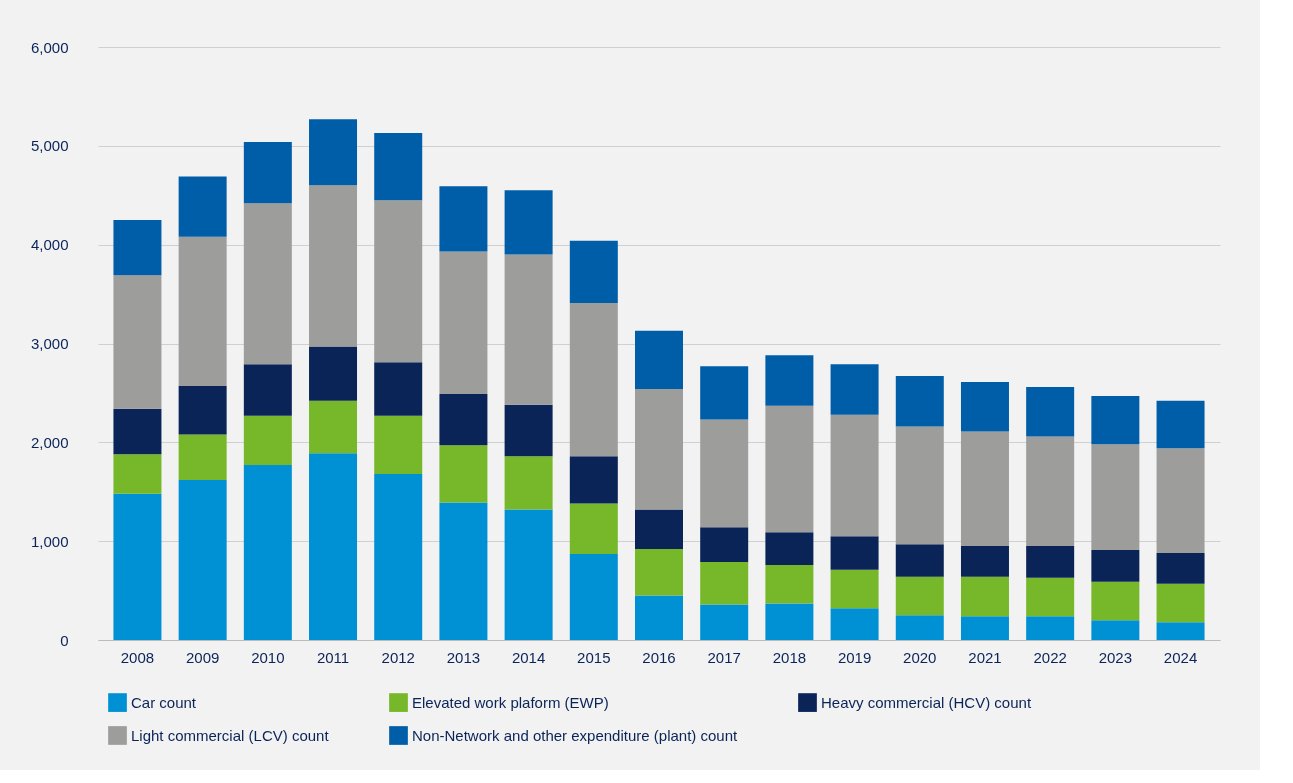 The image size is (1293, 783). I want to click on x-tick-label: 2022, so click(1050, 657).